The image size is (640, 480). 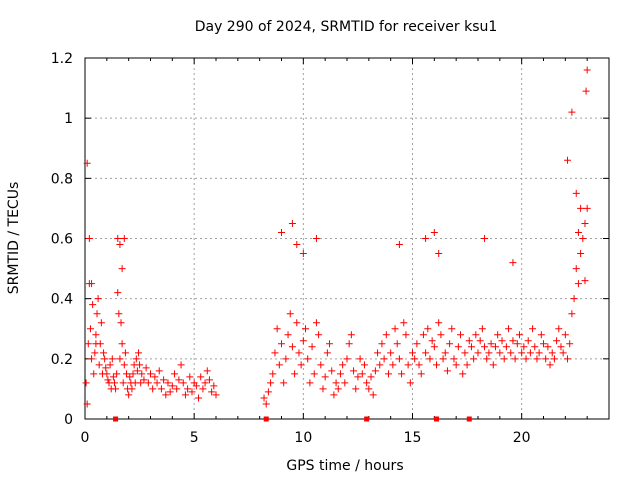 What do you see at coordinates (194, 438) in the screenshot?
I see `x-tick-label: 5` at bounding box center [194, 438].